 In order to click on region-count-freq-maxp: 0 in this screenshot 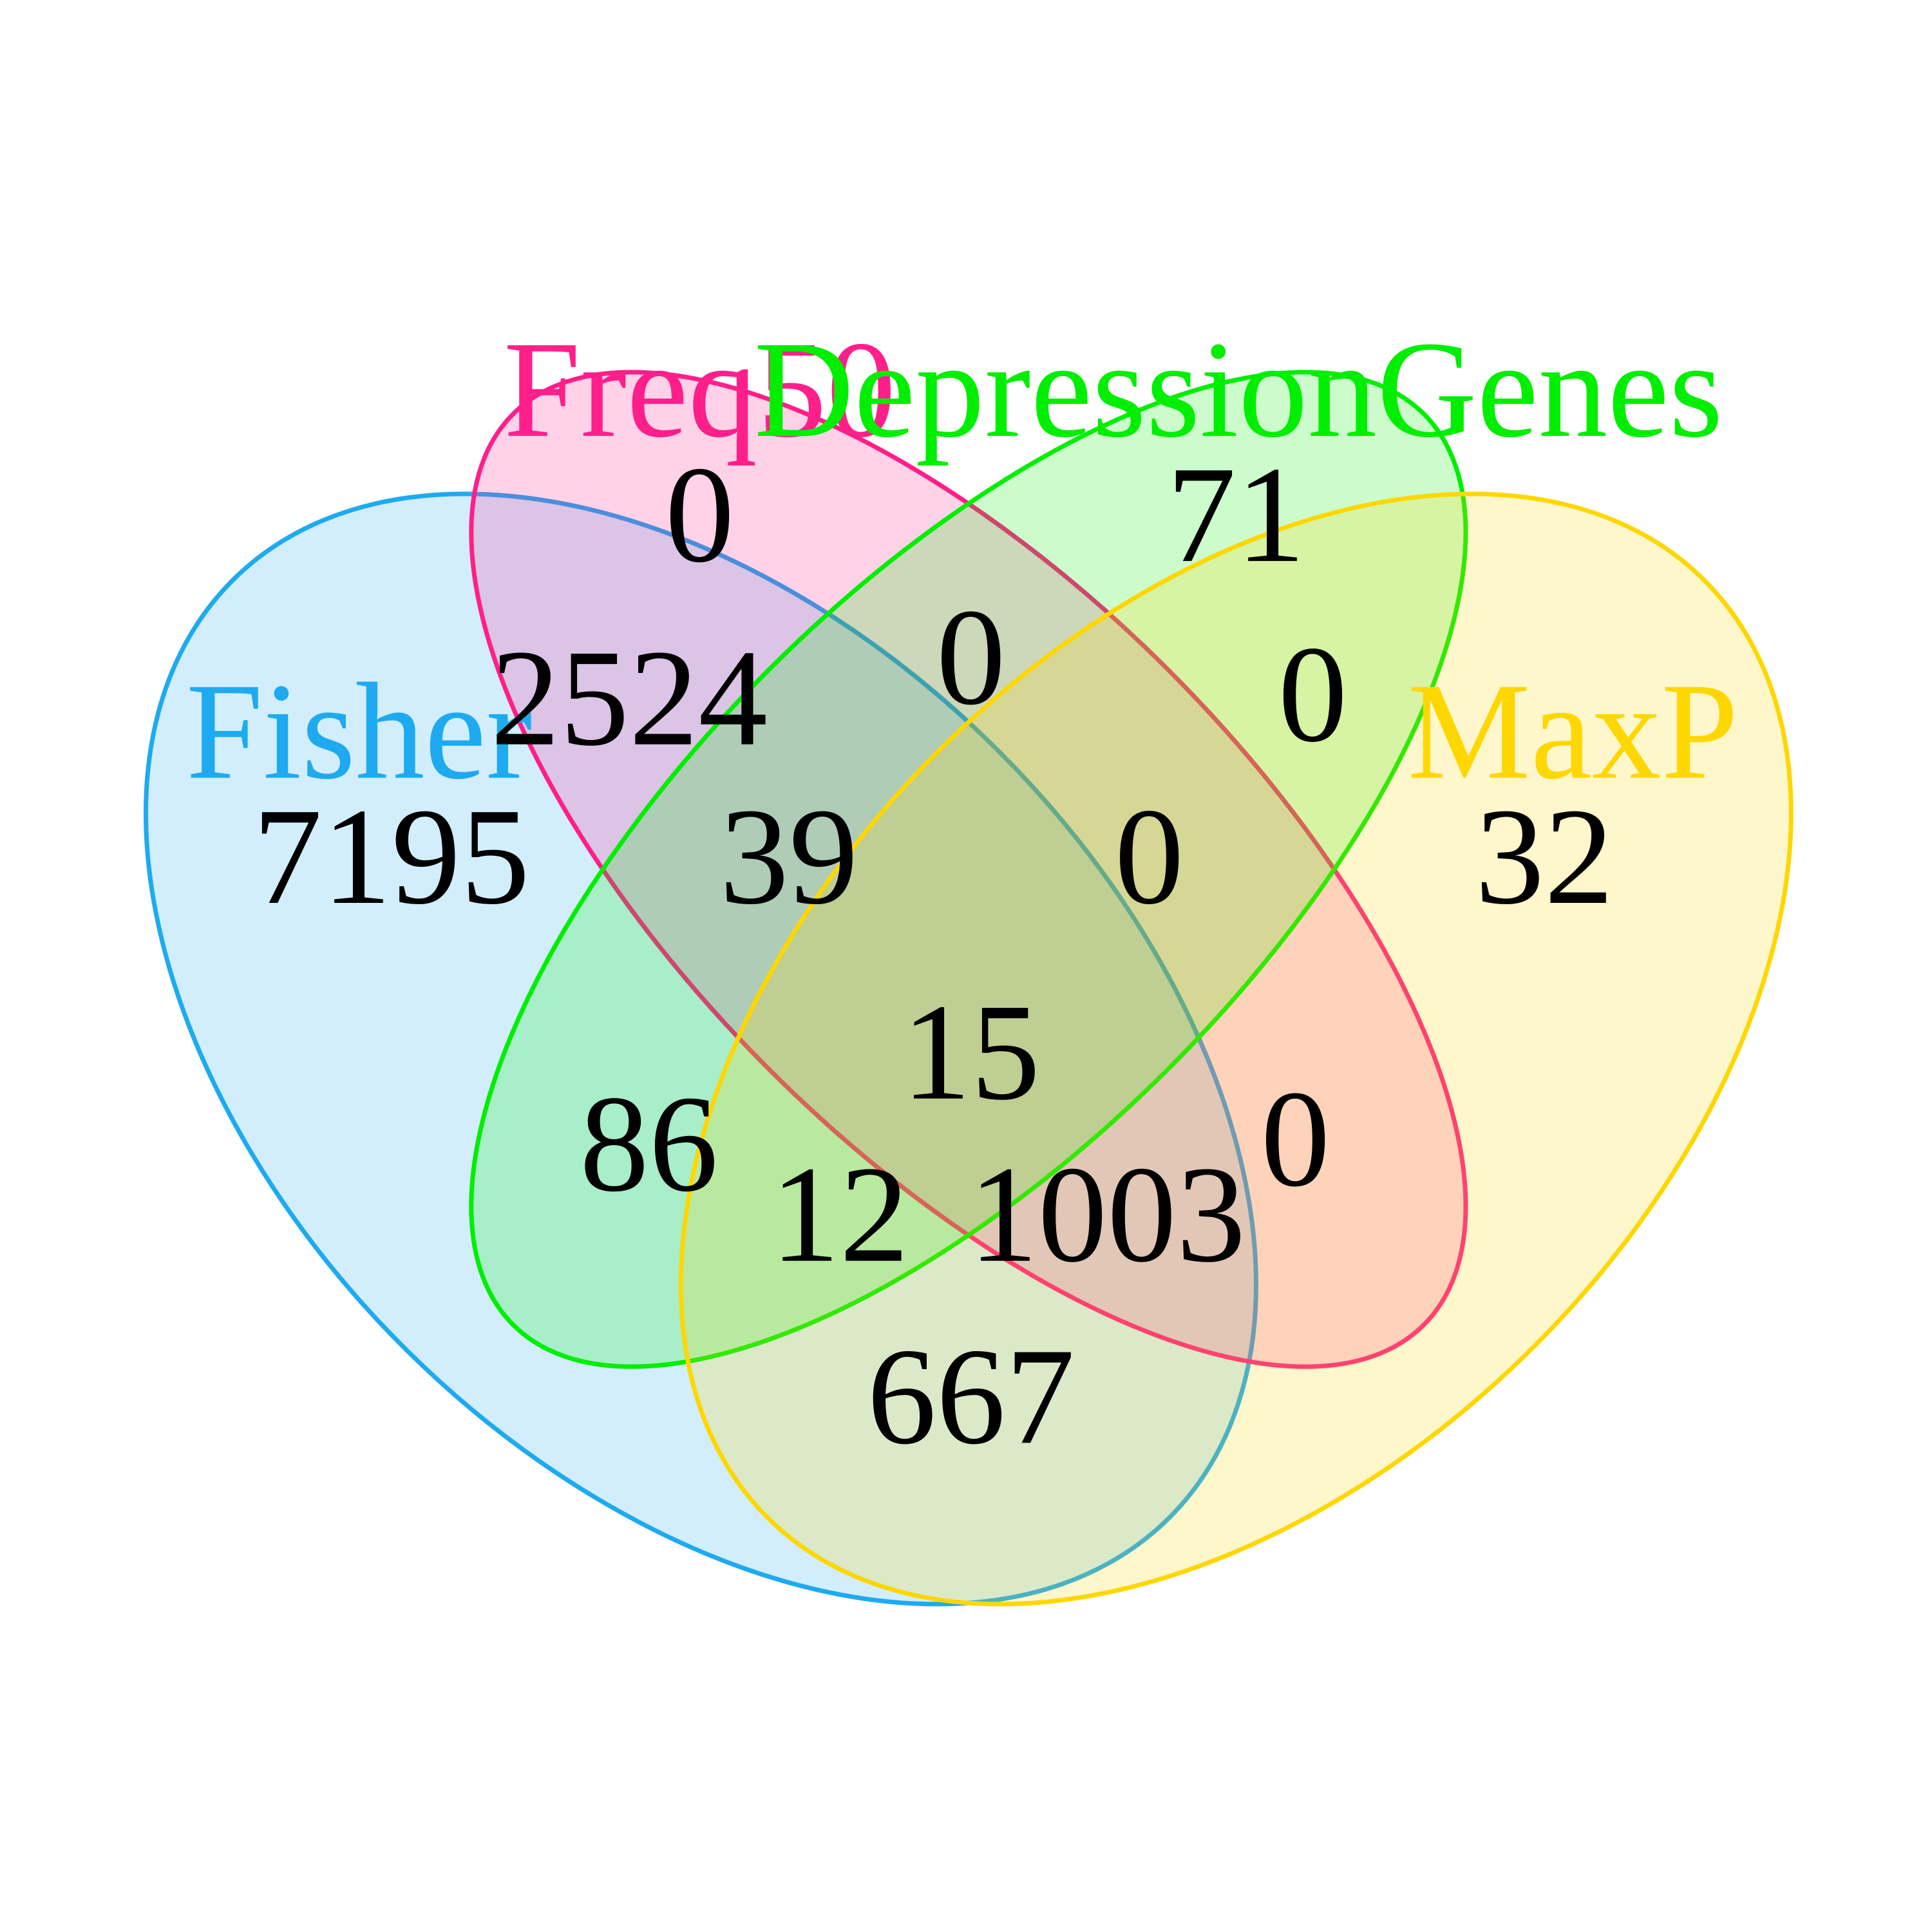, I will do `click(1296, 1138)`.